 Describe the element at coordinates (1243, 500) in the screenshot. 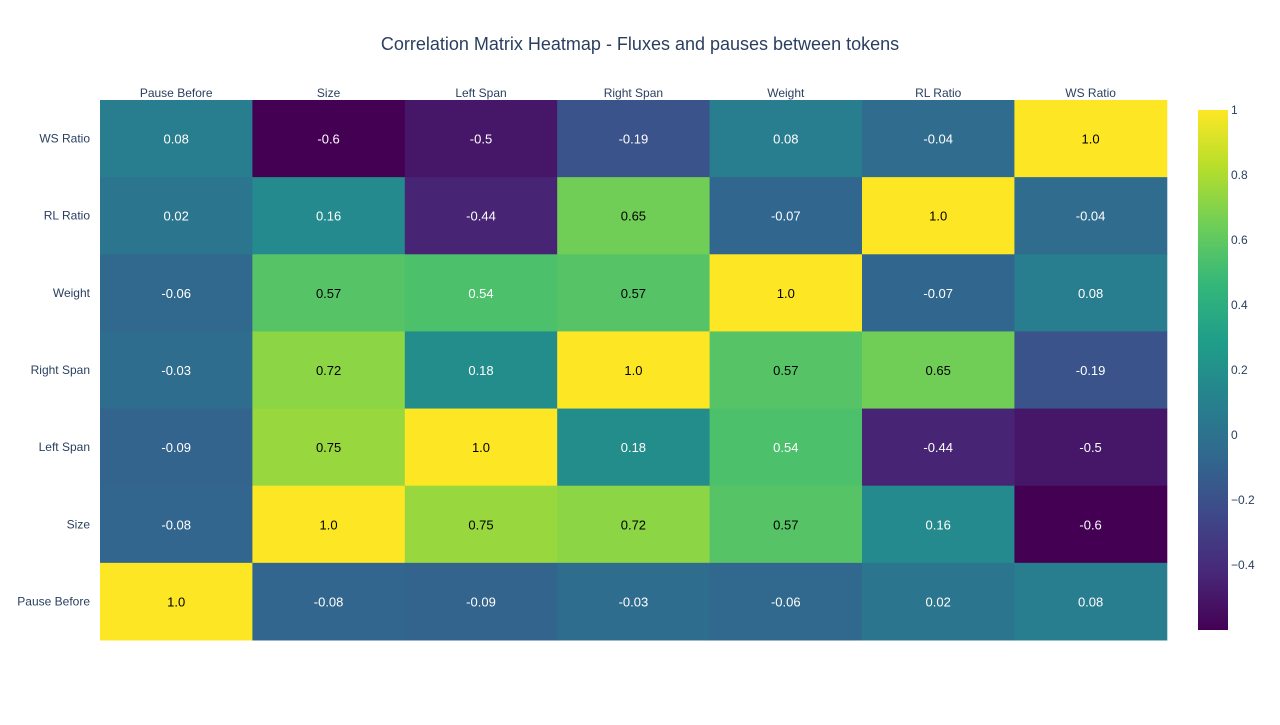

I see `colorbar-tick-label: −0.2` at that location.